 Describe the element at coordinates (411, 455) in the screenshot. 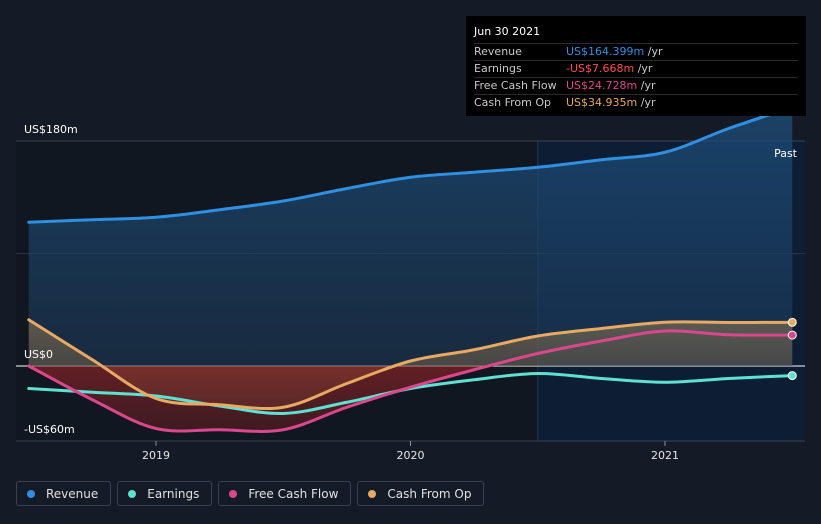

I see `x-tick-label: 2020` at that location.